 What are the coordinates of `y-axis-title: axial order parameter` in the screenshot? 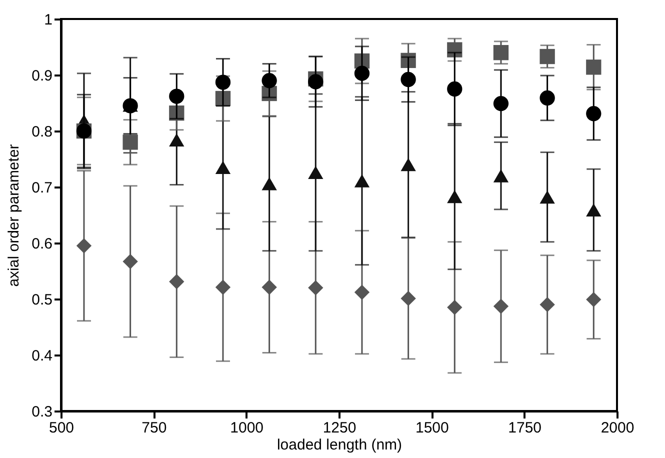 It's located at (14, 215).